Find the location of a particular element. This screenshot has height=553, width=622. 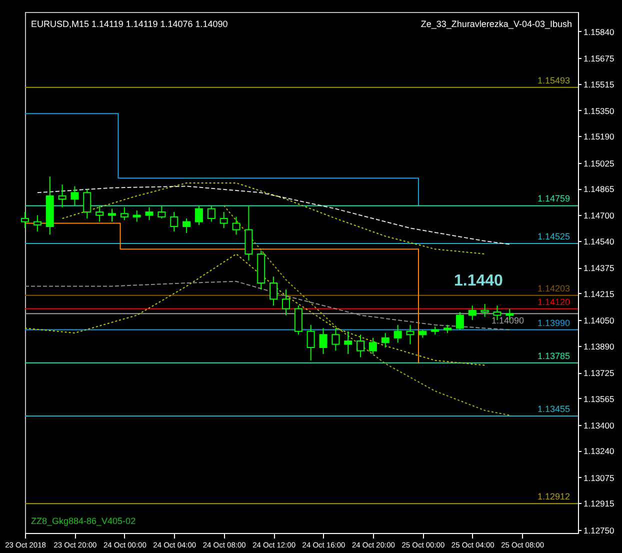

ref-line-label: 1.13990 is located at coordinates (553, 323).